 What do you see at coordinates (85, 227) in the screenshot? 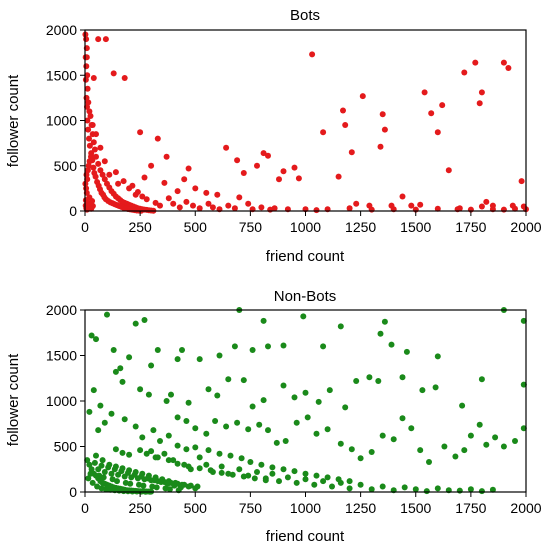
I see `bots-x-tick-label: 0` at bounding box center [85, 227].